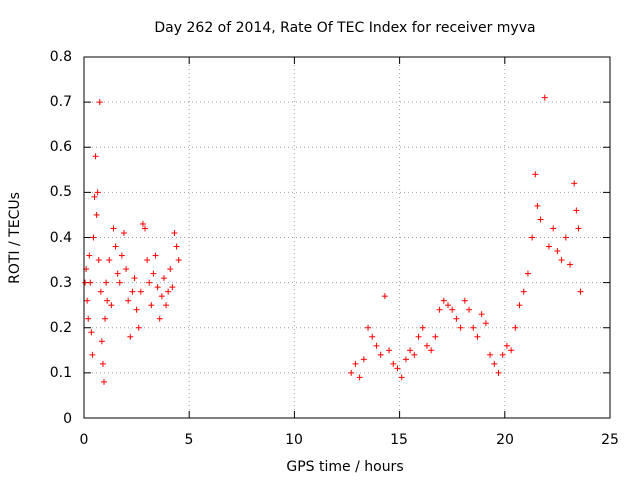 The image size is (640, 480). I want to click on y-tick-label: 0.8, so click(61, 57).